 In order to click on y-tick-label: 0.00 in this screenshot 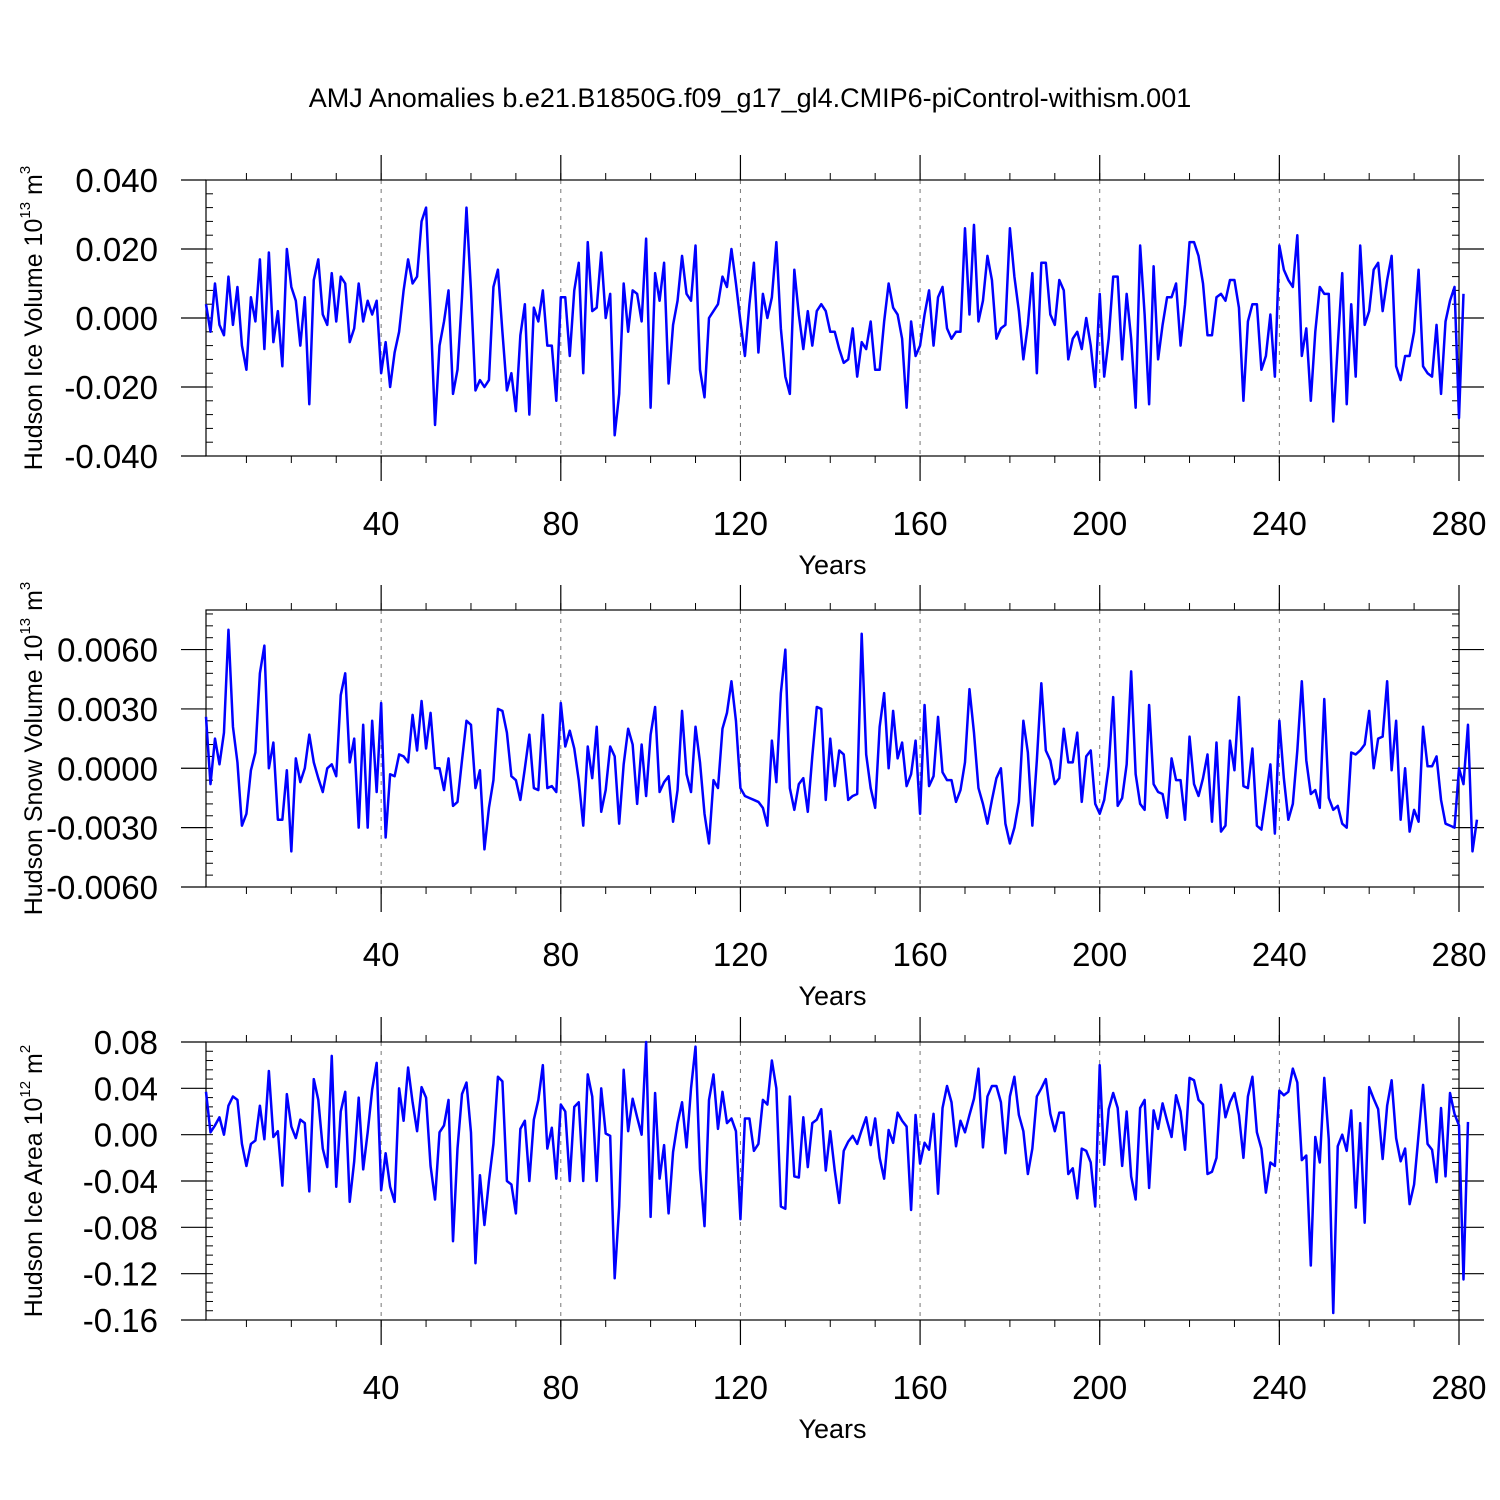, I will do `click(126, 1135)`.